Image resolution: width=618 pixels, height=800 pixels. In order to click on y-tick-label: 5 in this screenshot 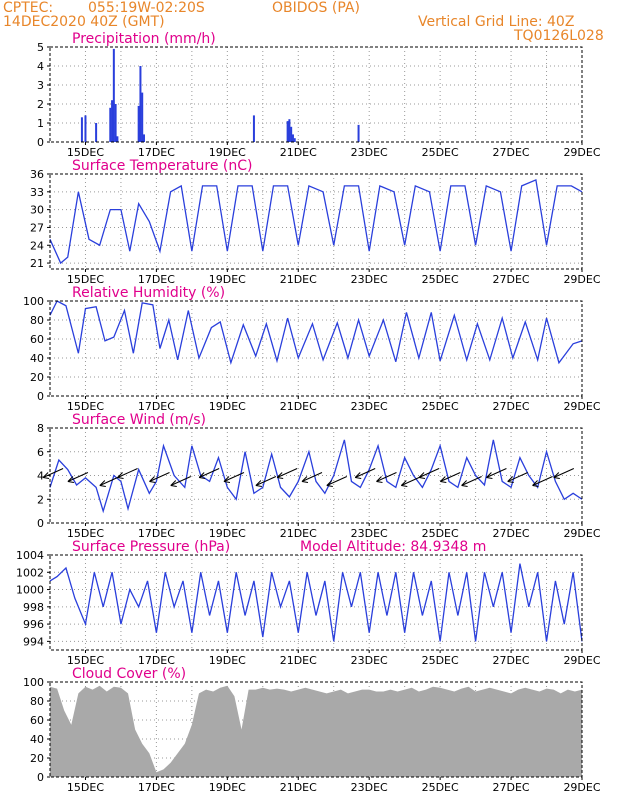, I will do `click(40, 47)`.